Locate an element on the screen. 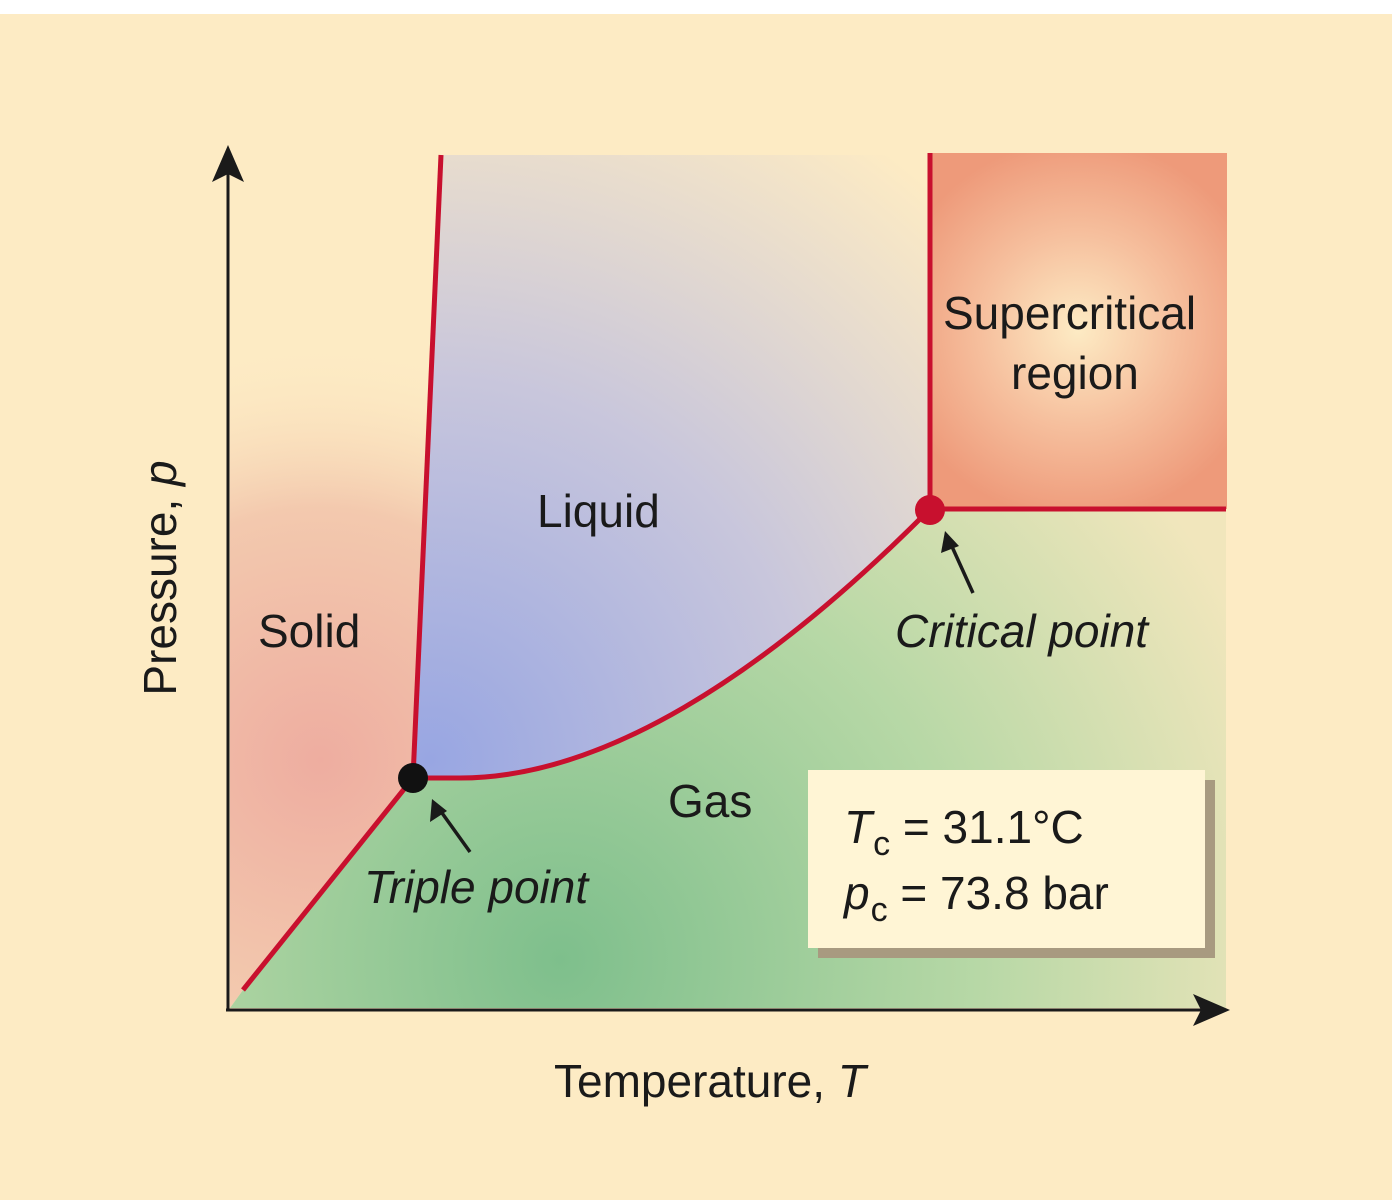  x-axis-label: Temperature, is located at coordinates (690, 1081).